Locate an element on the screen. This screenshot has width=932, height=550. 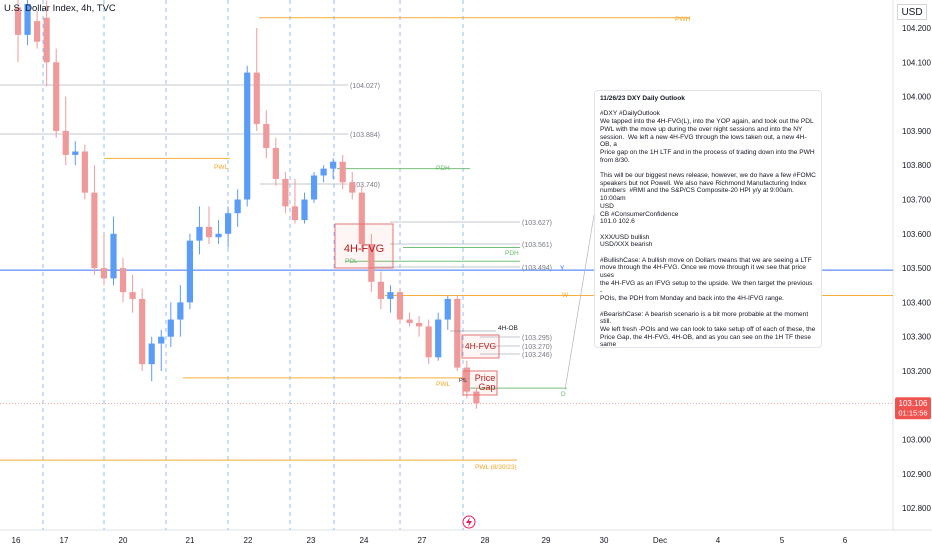
x-tick-label: 28 is located at coordinates (485, 540).